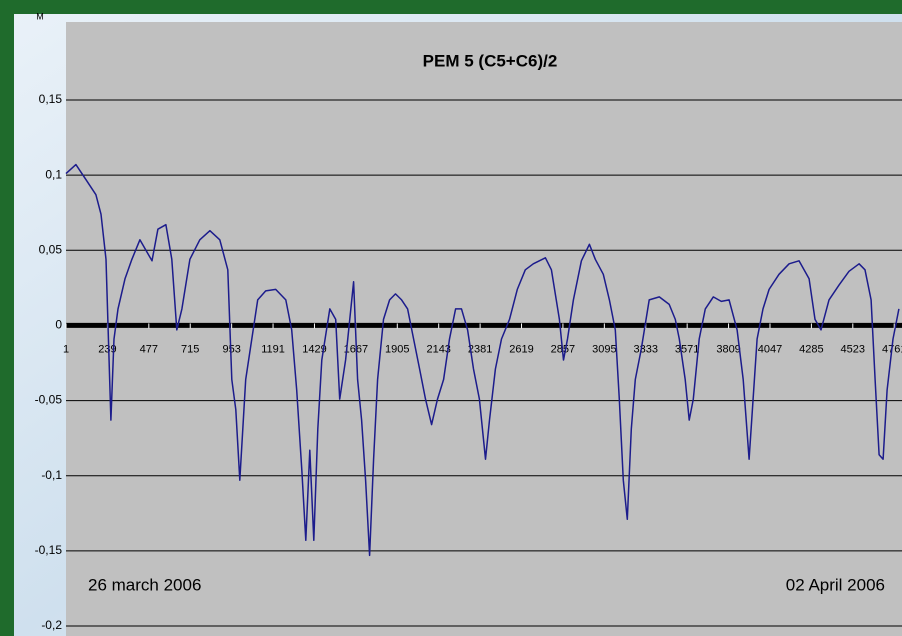  Describe the element at coordinates (107, 349) in the screenshot. I see `x-tick-label: 239` at that location.